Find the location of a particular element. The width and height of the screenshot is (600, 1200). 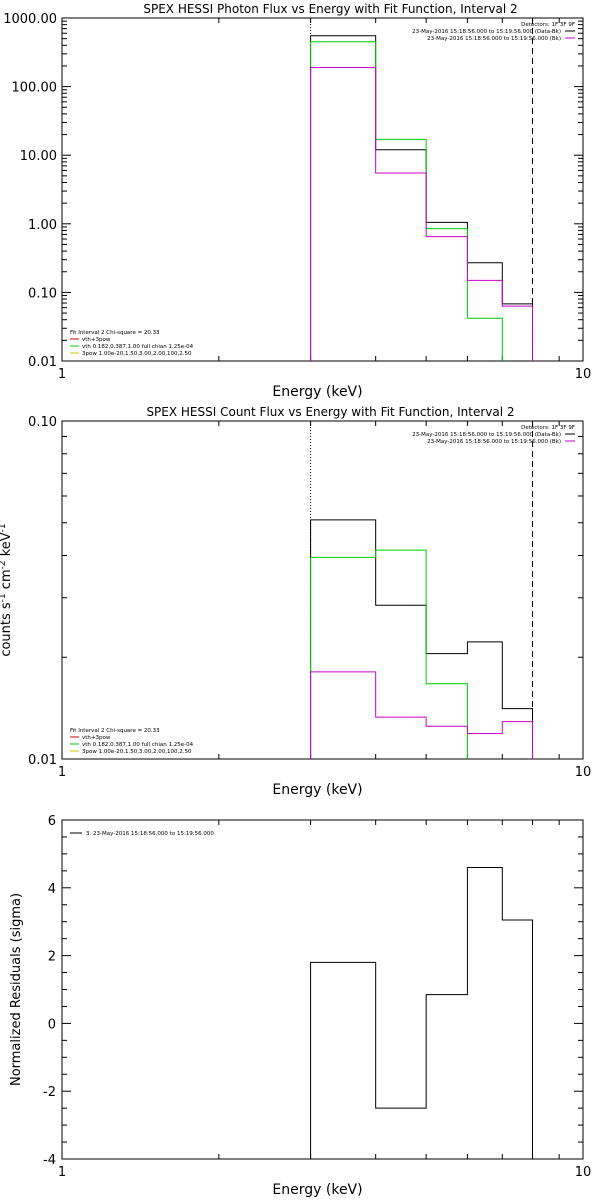

y-tick-label: 100.00 is located at coordinates (35, 88).